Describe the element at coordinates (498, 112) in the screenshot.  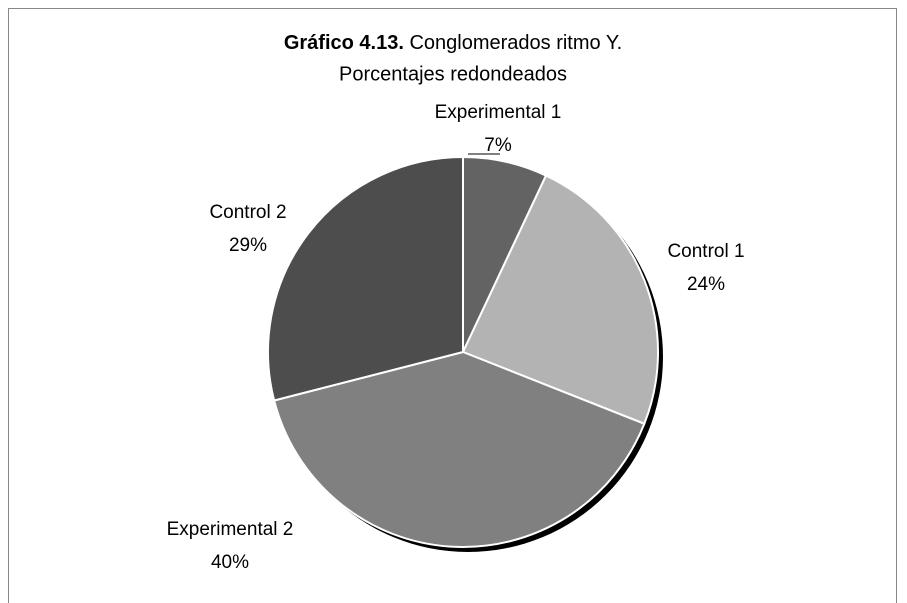
I see `slice-label: Experimental 1` at that location.